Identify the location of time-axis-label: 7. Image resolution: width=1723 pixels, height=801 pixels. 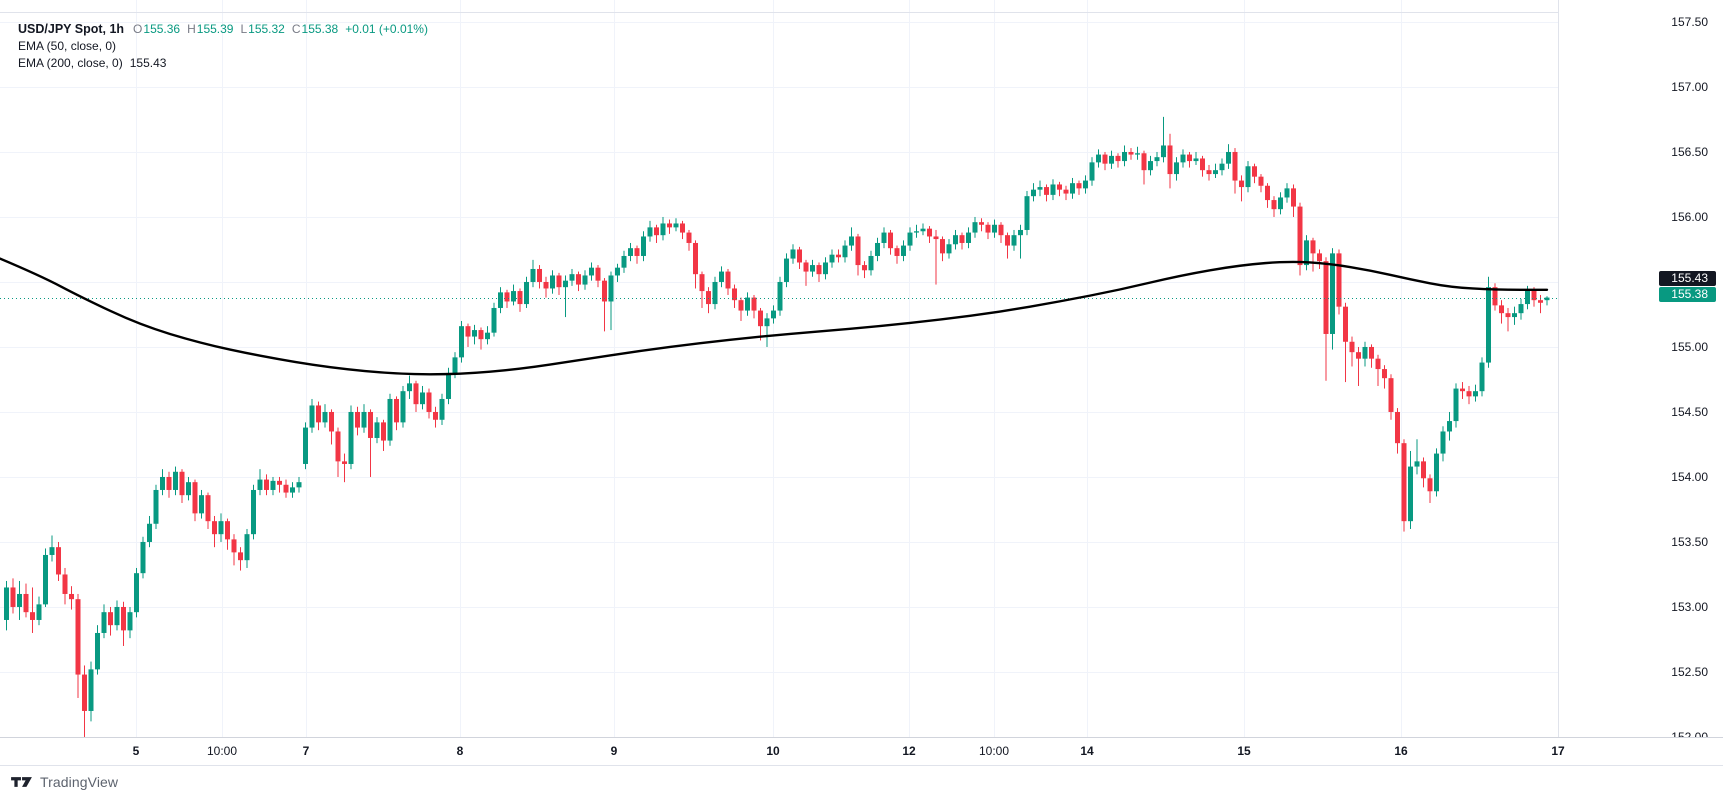
(306, 751).